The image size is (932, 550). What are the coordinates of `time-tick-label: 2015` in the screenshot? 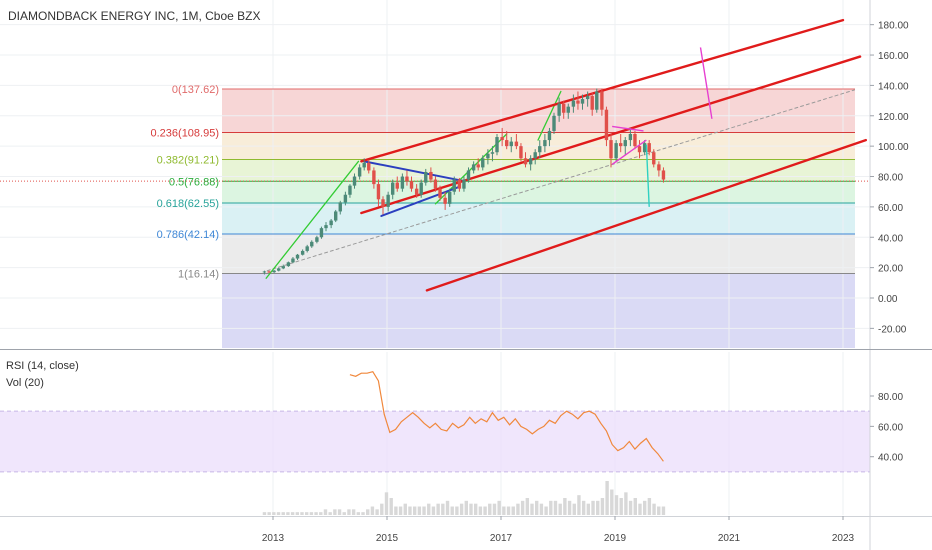 It's located at (387, 538).